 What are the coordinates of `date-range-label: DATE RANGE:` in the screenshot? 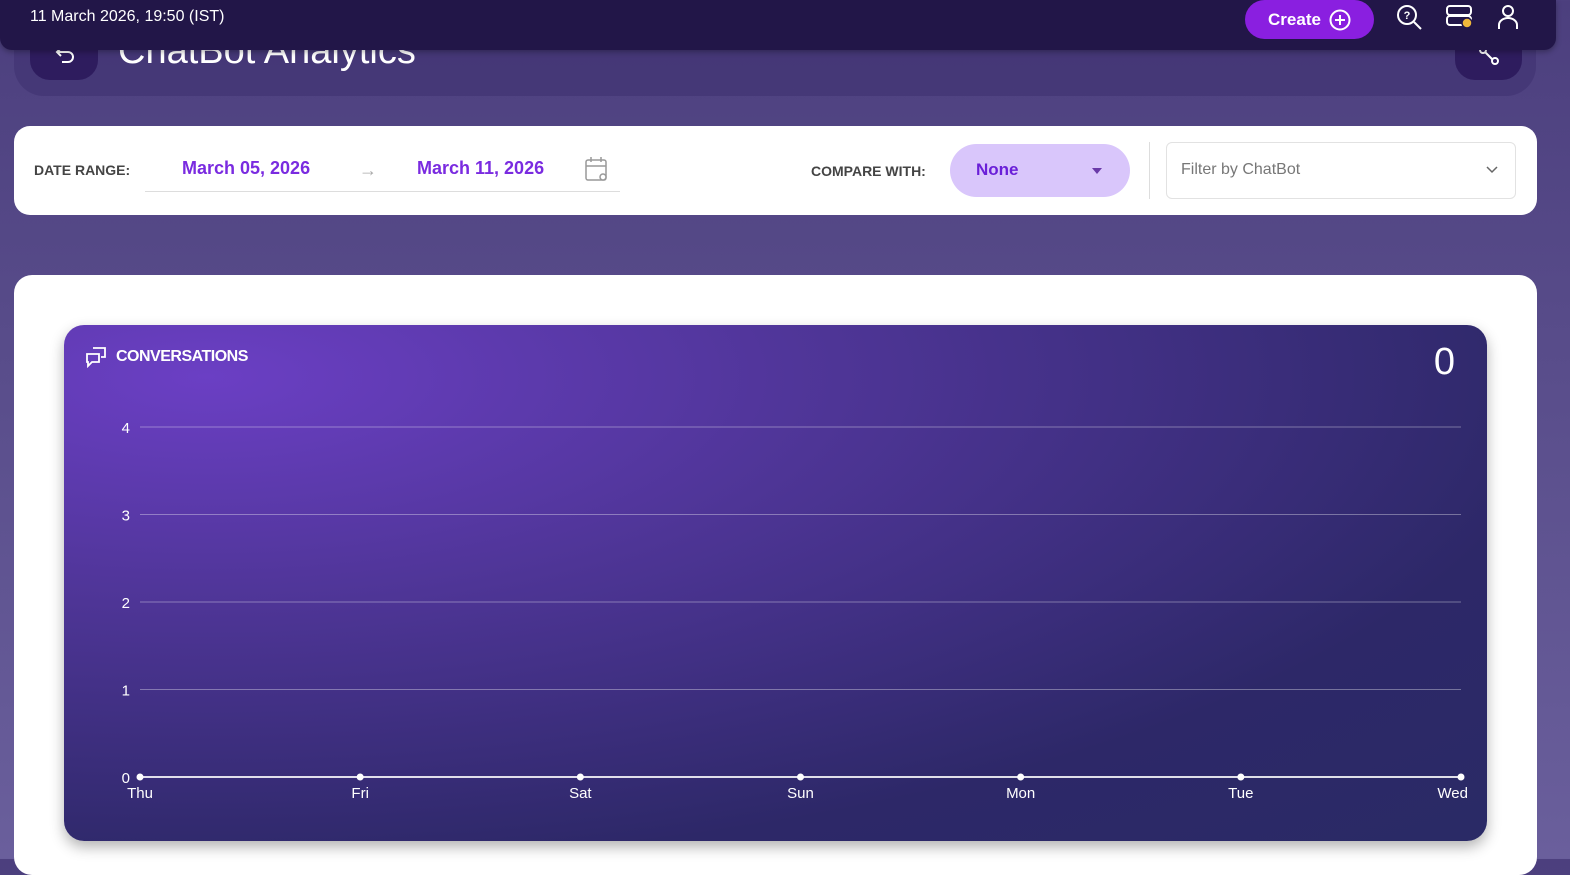 It's located at (82, 170).